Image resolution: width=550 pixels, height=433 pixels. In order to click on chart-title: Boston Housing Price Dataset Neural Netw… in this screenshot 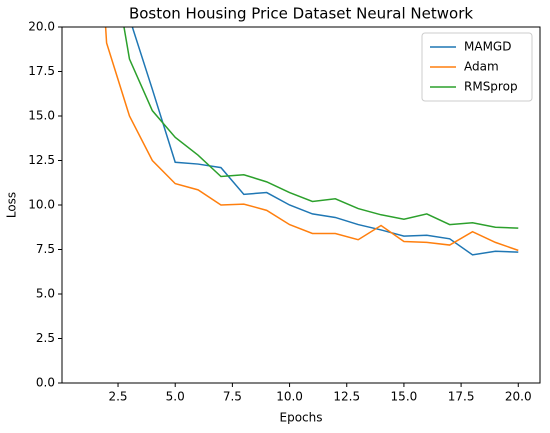, I will do `click(301, 14)`.